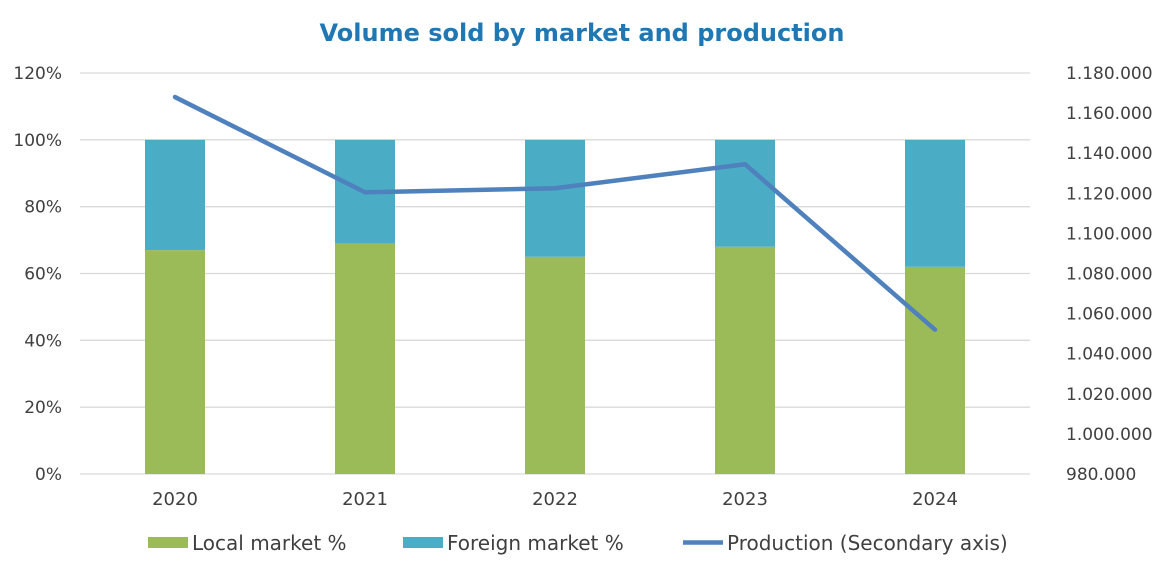  What do you see at coordinates (175, 499) in the screenshot?
I see `x-tick-label: 2020` at bounding box center [175, 499].